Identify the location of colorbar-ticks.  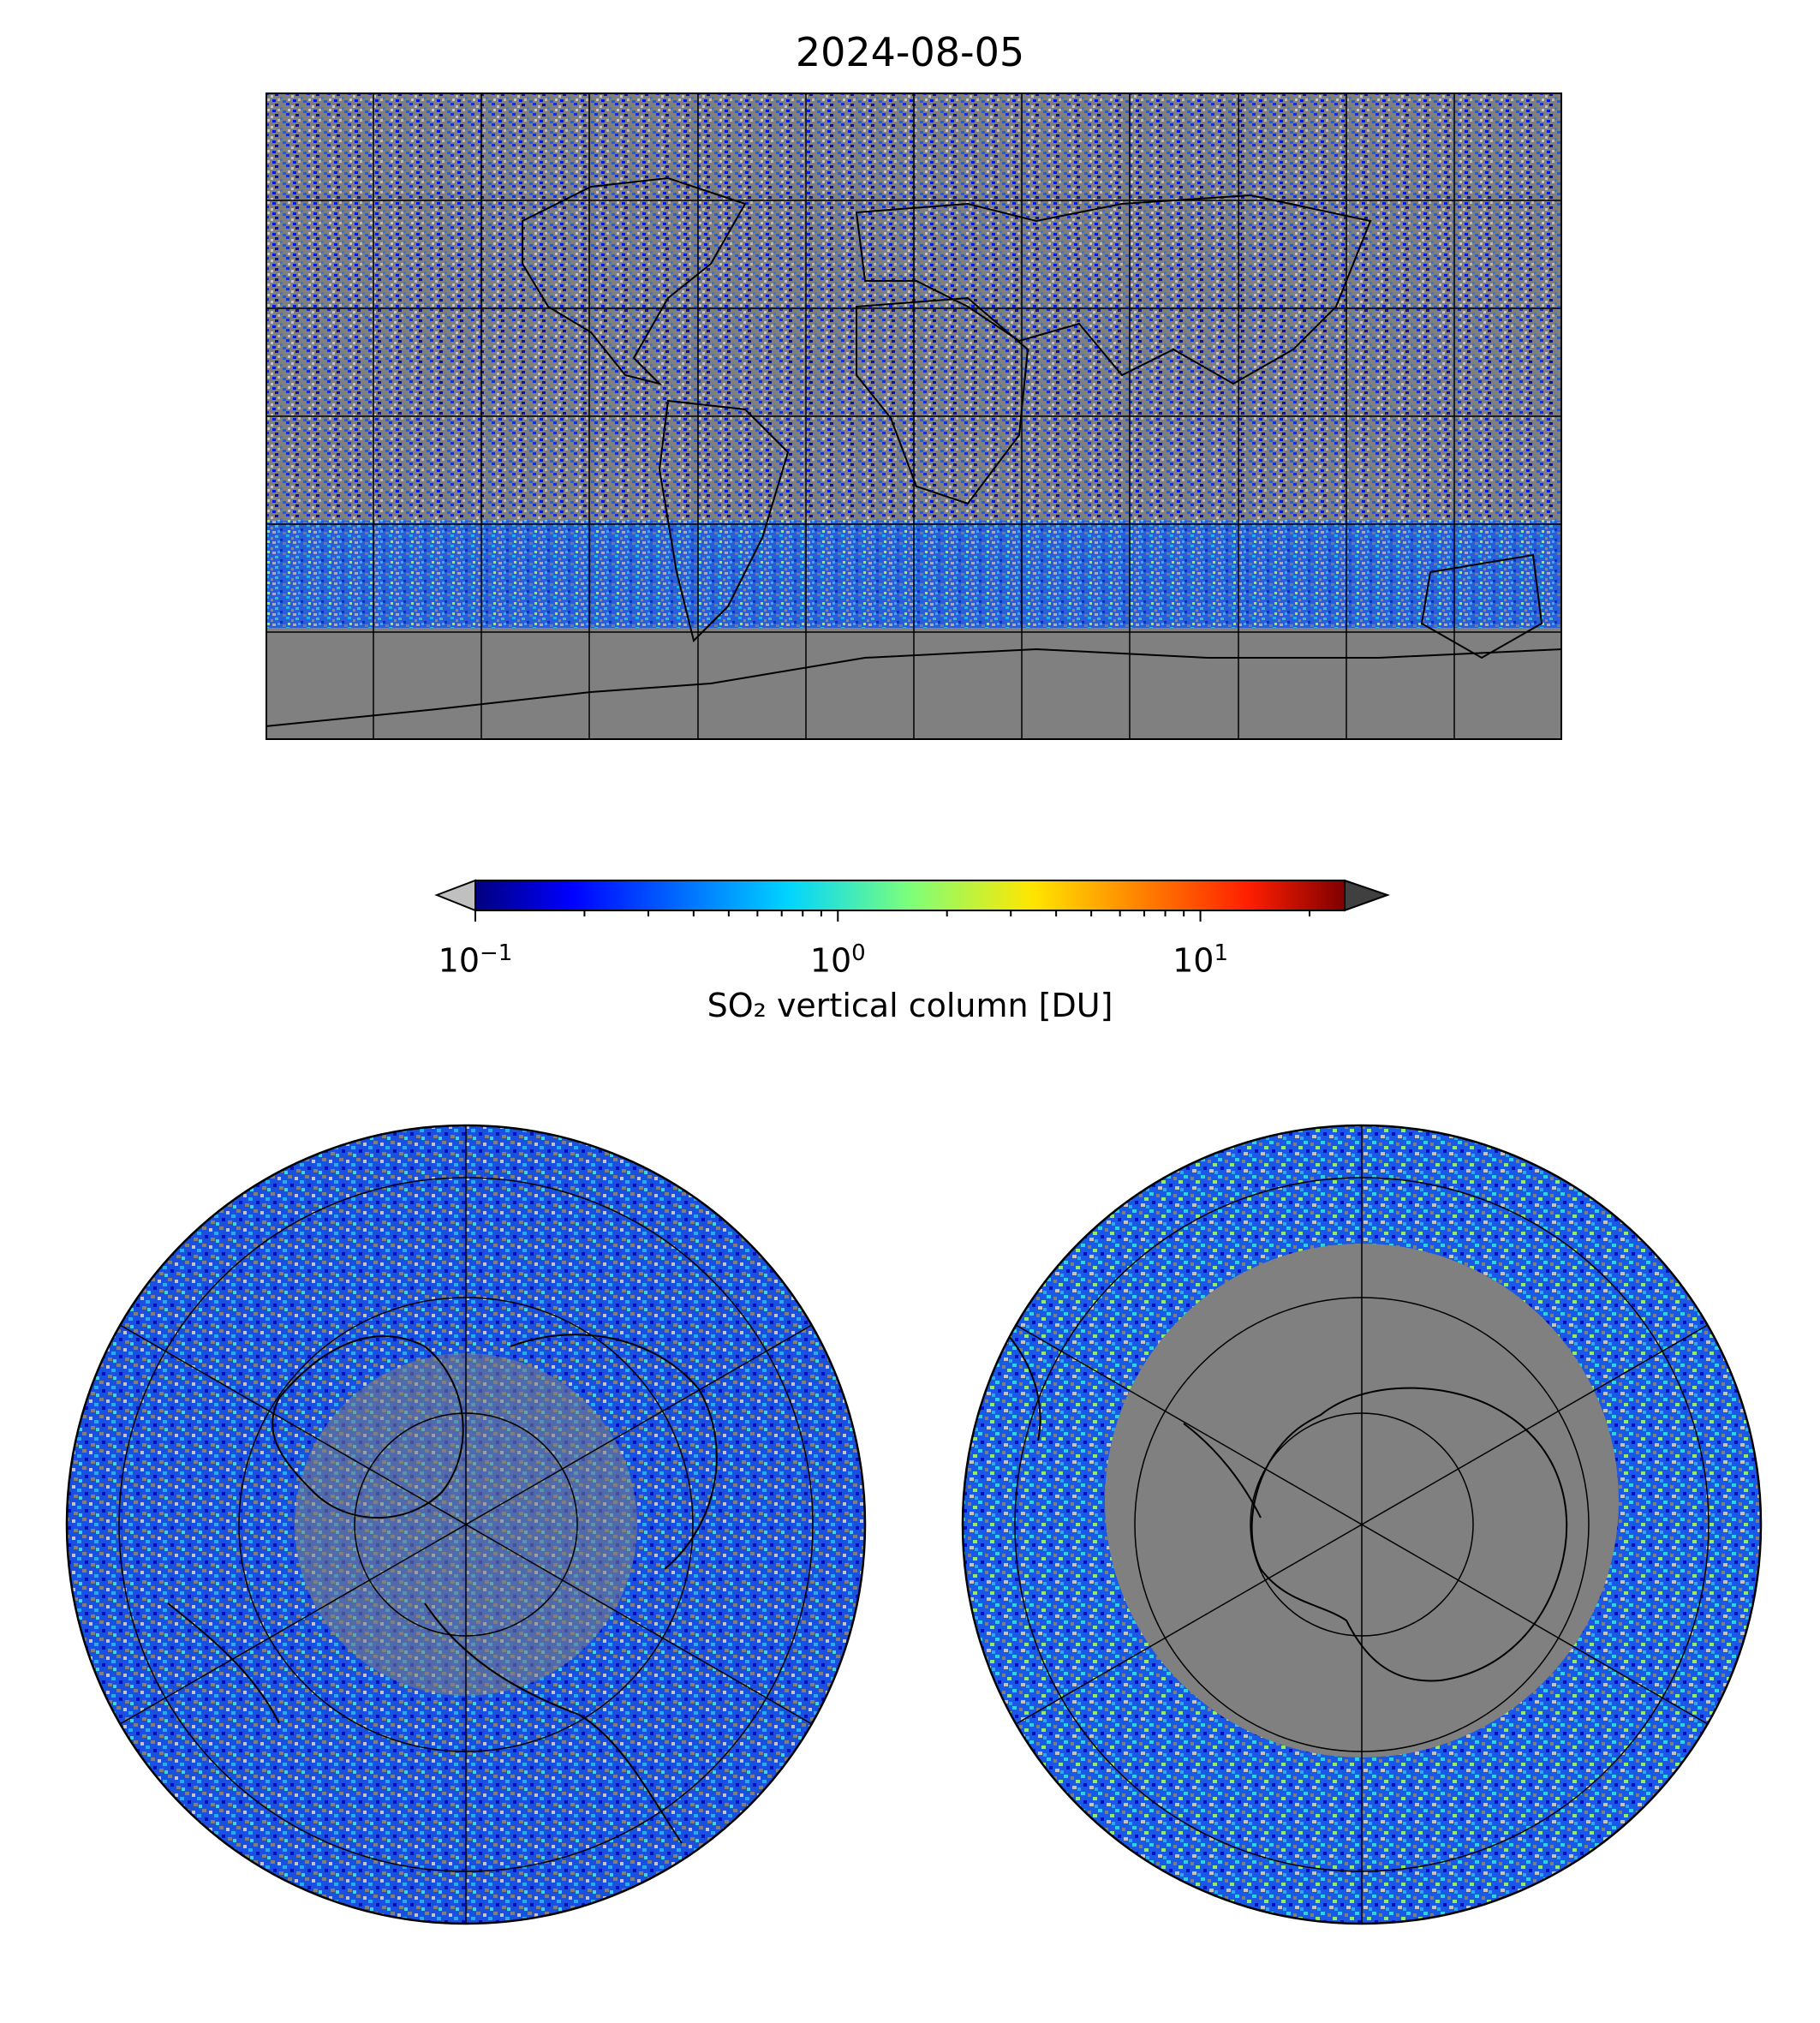
(892, 916).